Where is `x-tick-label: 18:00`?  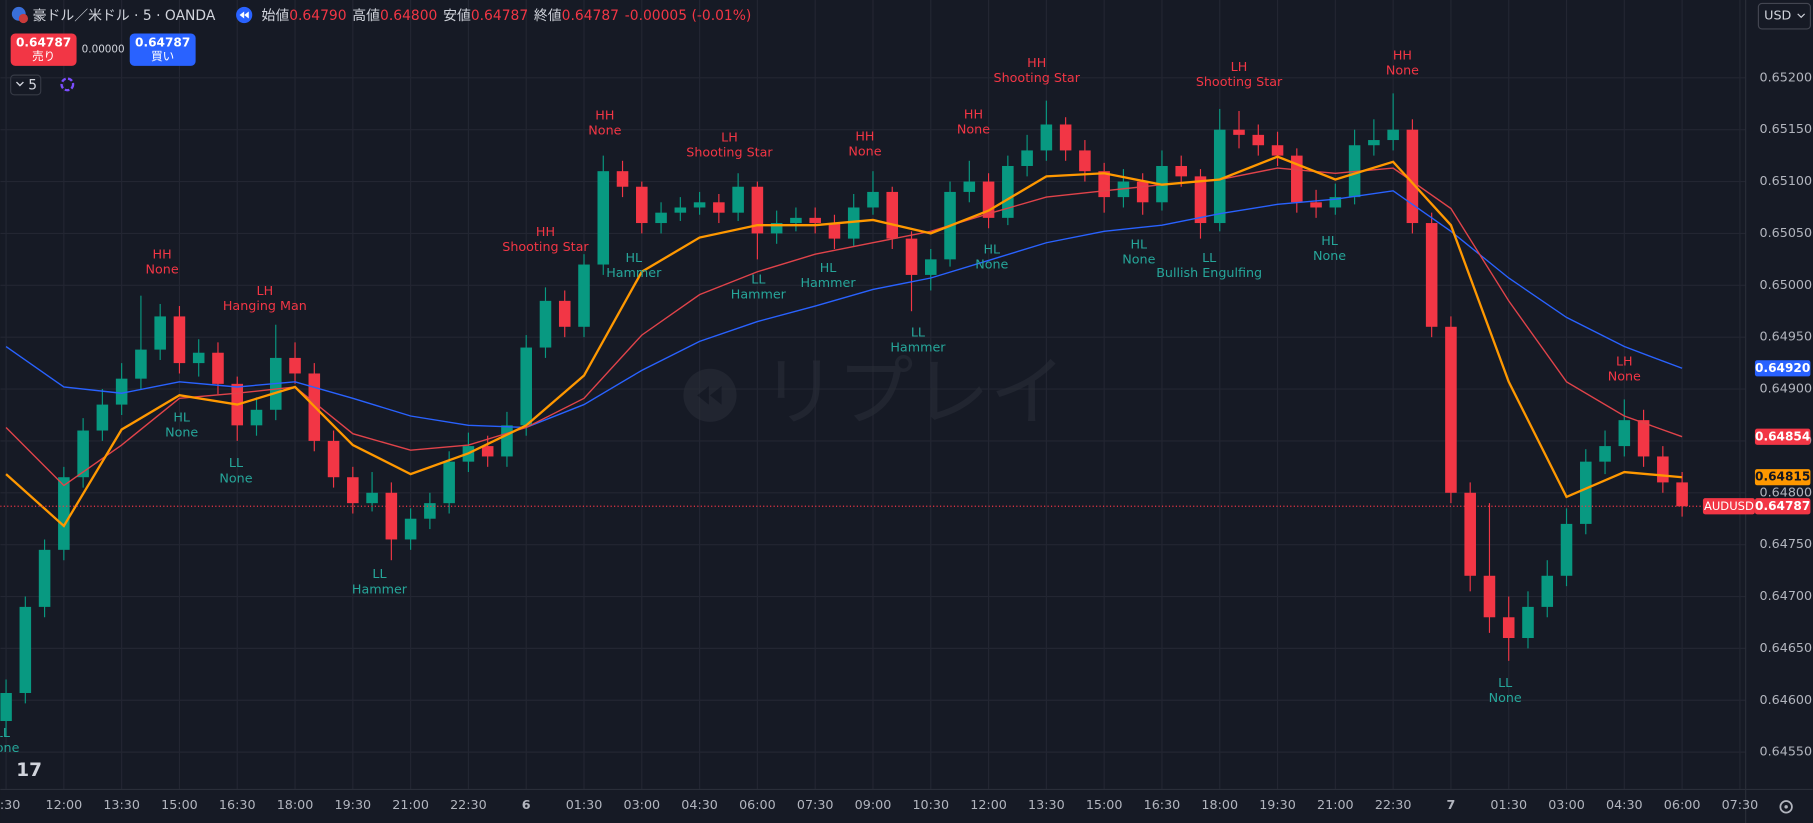 x-tick-label: 18:00 is located at coordinates (295, 804).